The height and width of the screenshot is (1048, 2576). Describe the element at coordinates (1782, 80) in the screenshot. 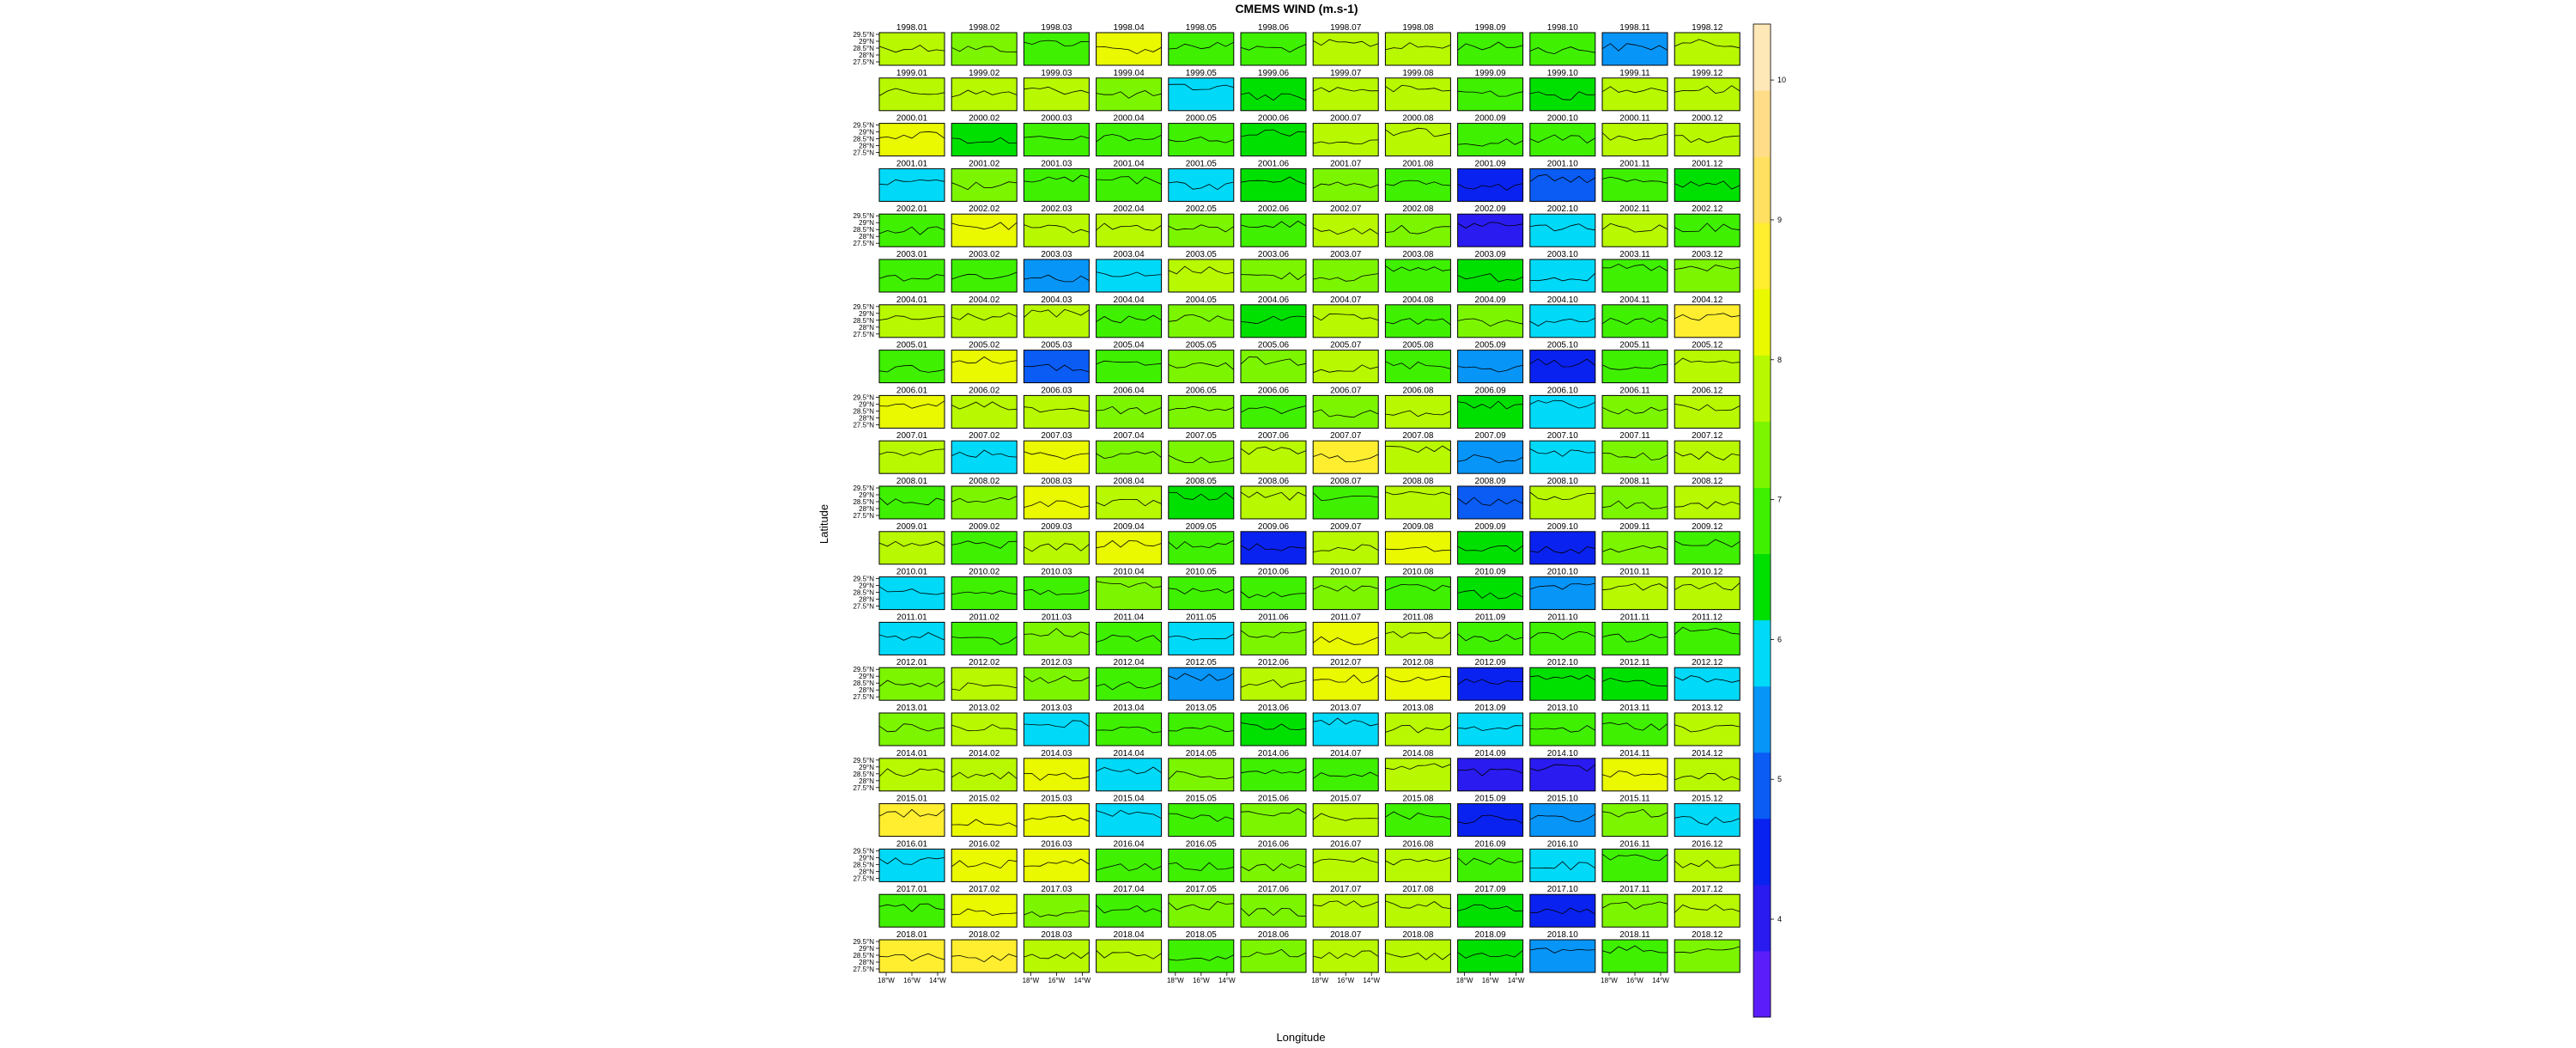

I see `colorbar-tick-label: 10` at that location.